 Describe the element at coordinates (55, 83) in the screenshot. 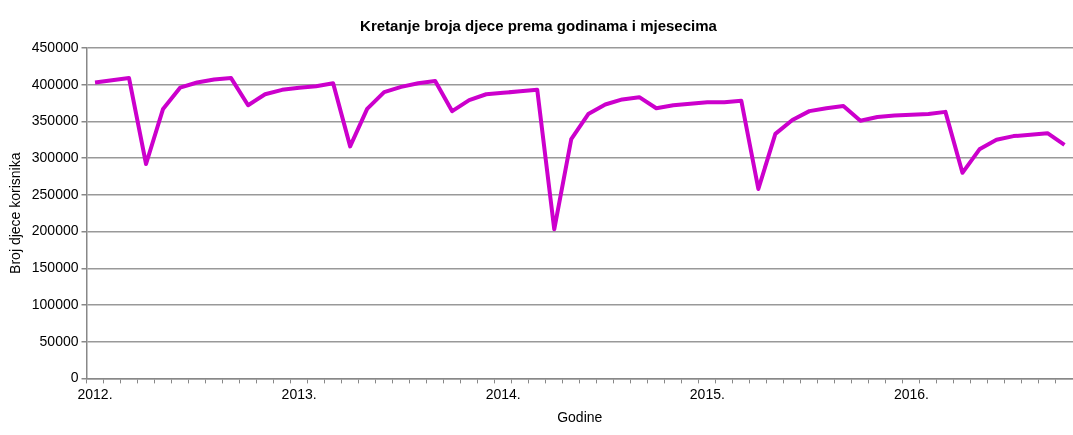

I see `y-tick-label: 400000` at that location.